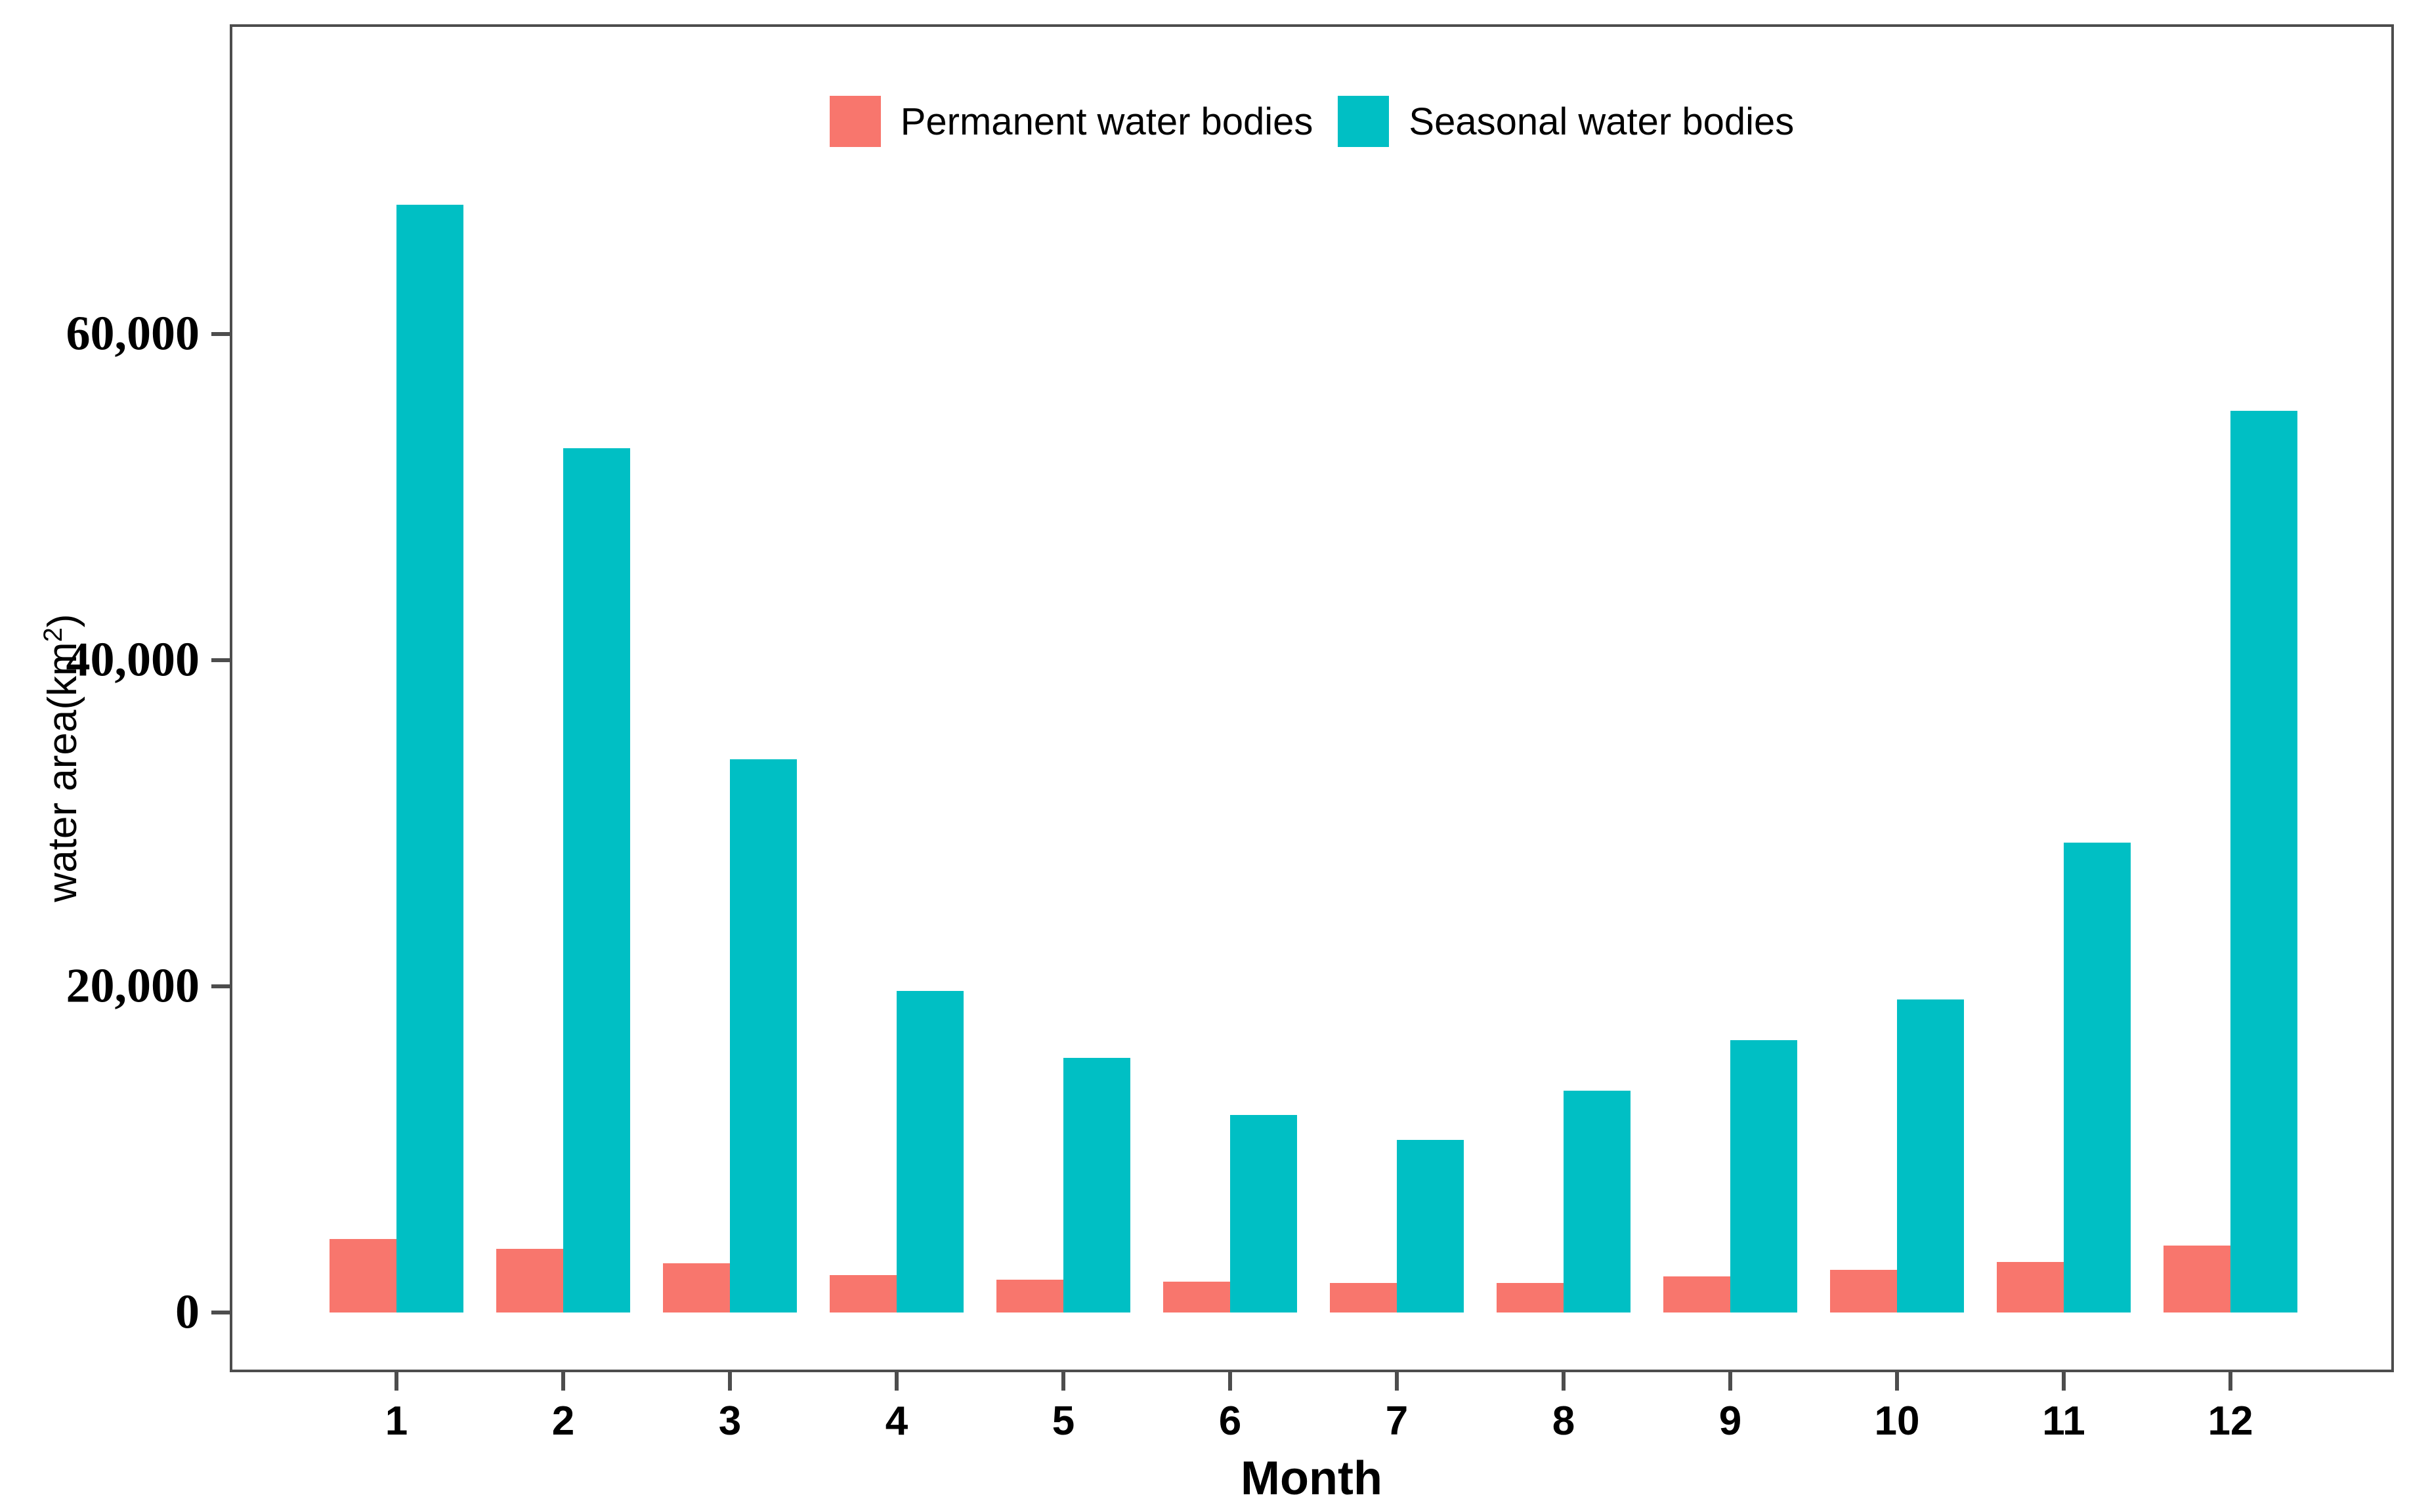 The height and width of the screenshot is (1512, 2409). Describe the element at coordinates (133, 333) in the screenshot. I see `y-tick-label-60000: 60,000` at that location.